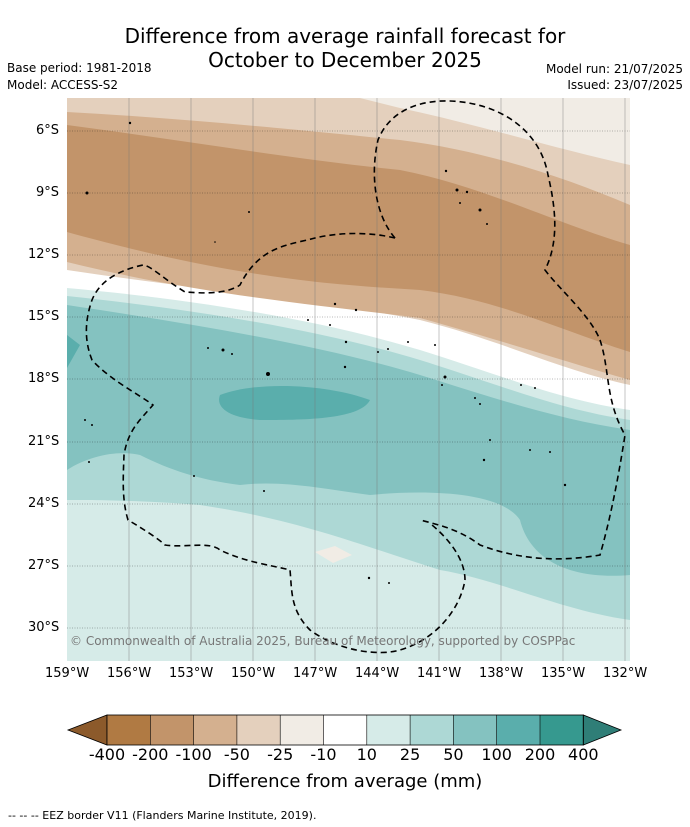 The image size is (690, 827). Describe the element at coordinates (377, 673) in the screenshot. I see `lon-label: 144°W` at that location.